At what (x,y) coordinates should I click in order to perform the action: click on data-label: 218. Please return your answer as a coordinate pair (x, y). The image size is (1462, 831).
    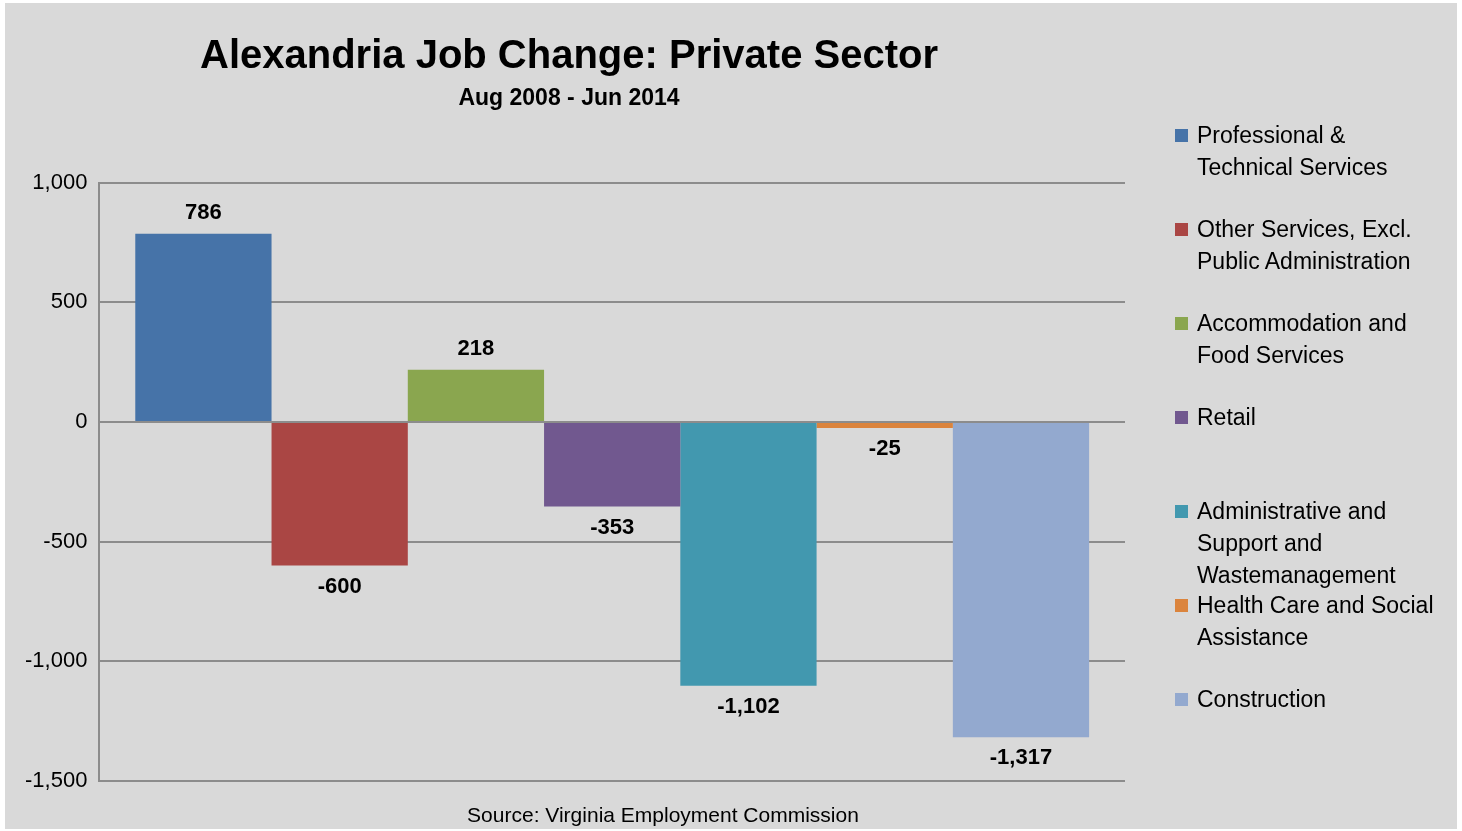
    Looking at the image, I should click on (476, 347).